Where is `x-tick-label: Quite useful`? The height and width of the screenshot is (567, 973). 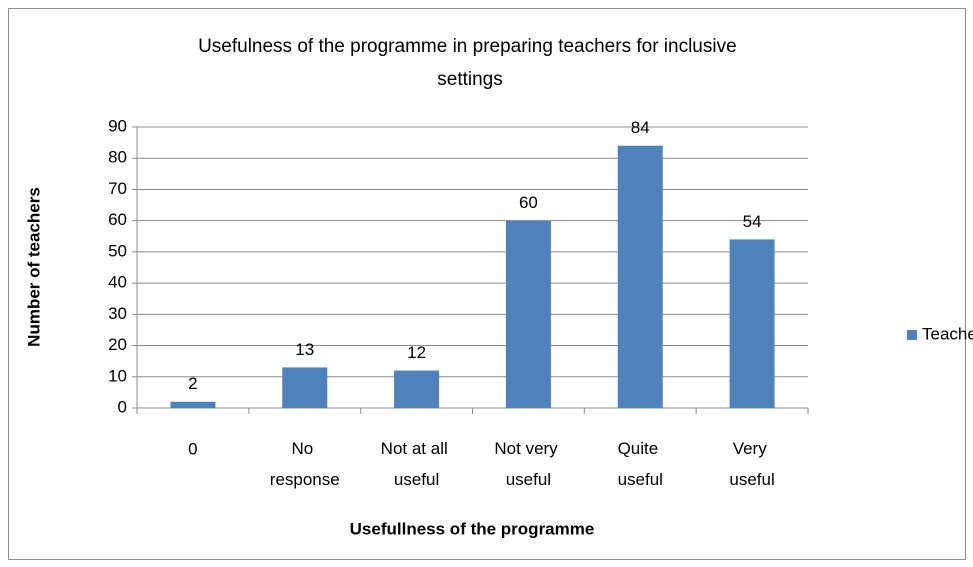
x-tick-label: Quite useful is located at coordinates (640, 464).